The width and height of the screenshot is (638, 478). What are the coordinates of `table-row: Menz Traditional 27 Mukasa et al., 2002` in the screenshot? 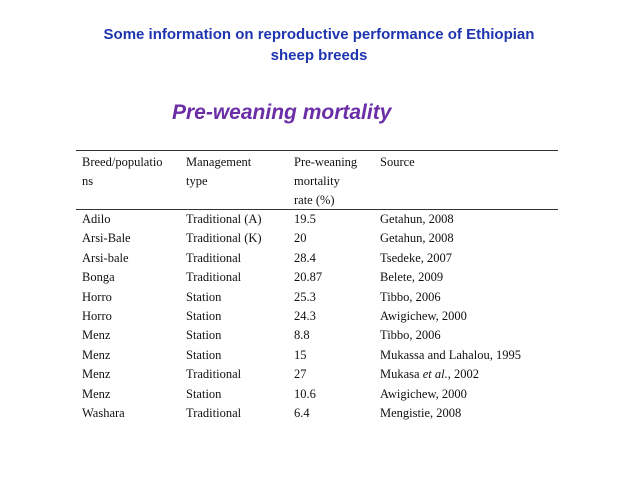 It's located at (317, 374).